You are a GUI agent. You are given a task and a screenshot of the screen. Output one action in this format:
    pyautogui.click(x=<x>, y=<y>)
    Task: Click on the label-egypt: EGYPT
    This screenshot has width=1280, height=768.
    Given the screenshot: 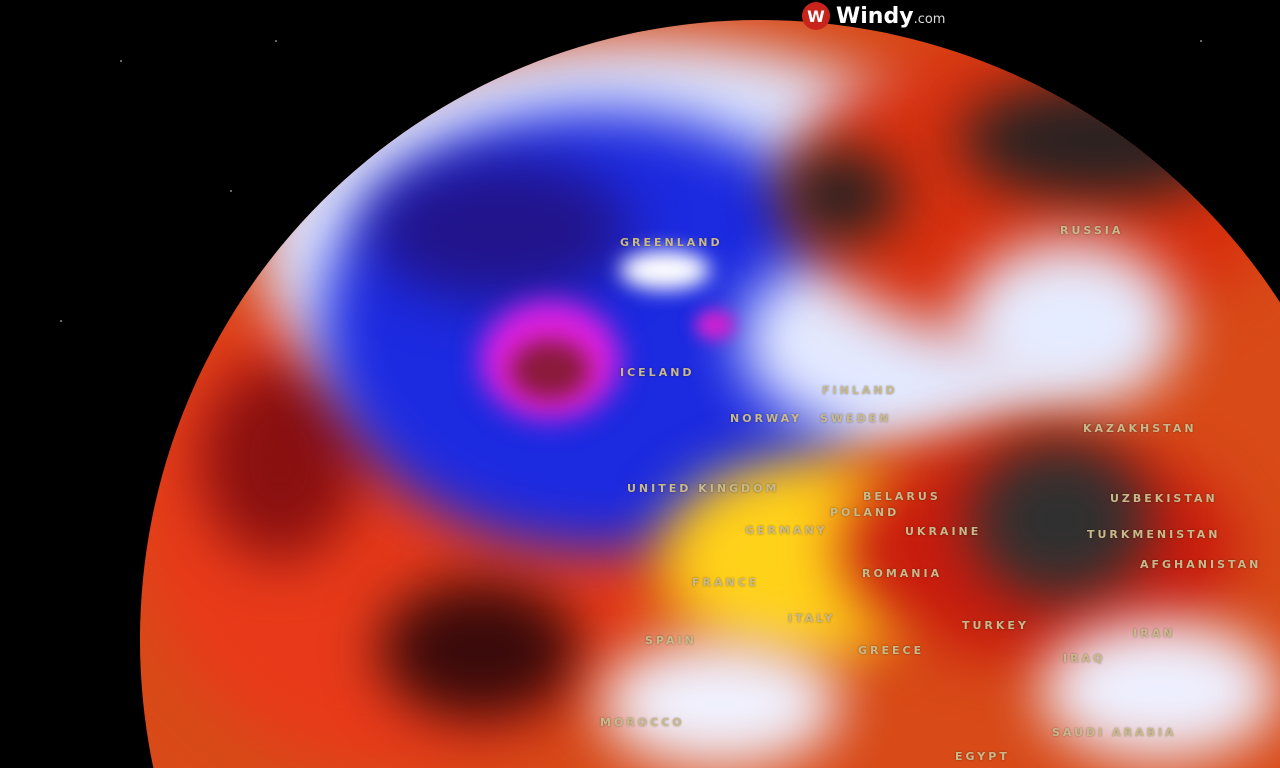 What is the action you would take?
    pyautogui.click(x=982, y=756)
    